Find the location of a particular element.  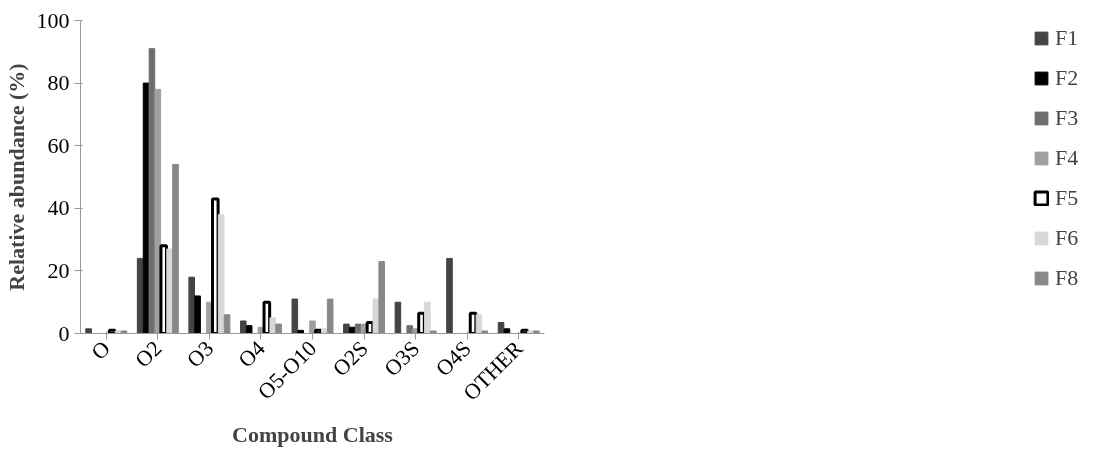

x-tick-label: O3S is located at coordinates (402, 358).